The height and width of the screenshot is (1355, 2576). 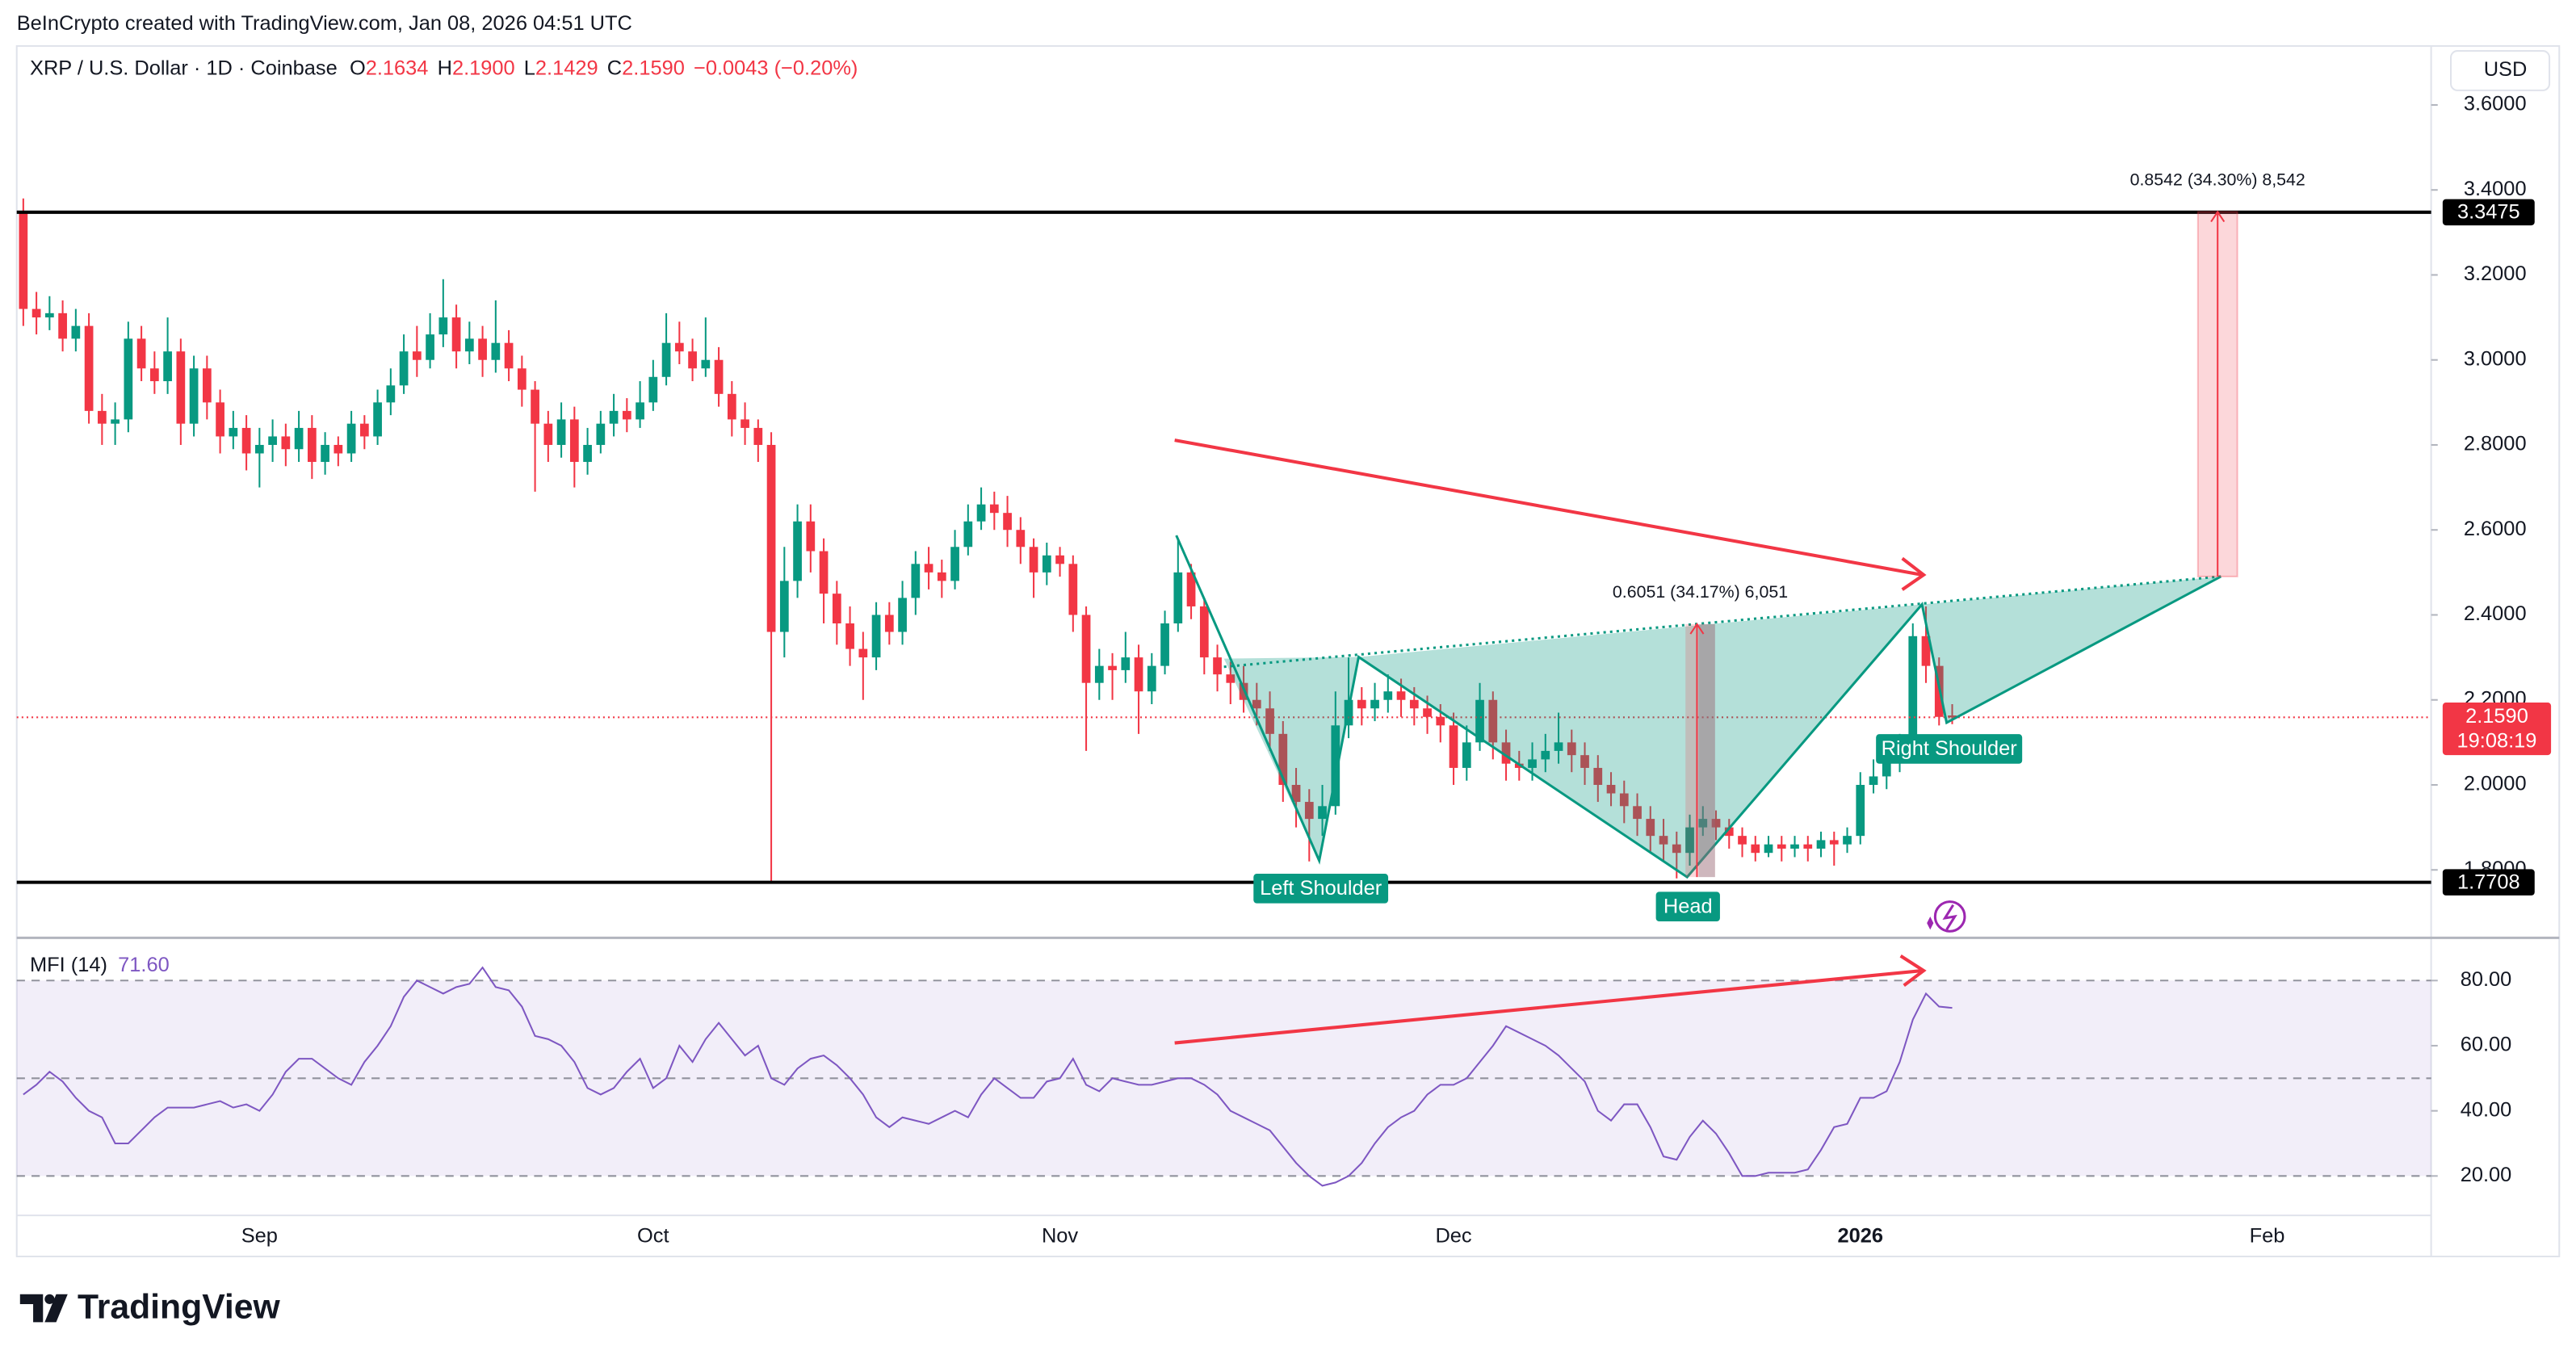 I want to click on y-tick-label: 2.4000, so click(x=2495, y=613).